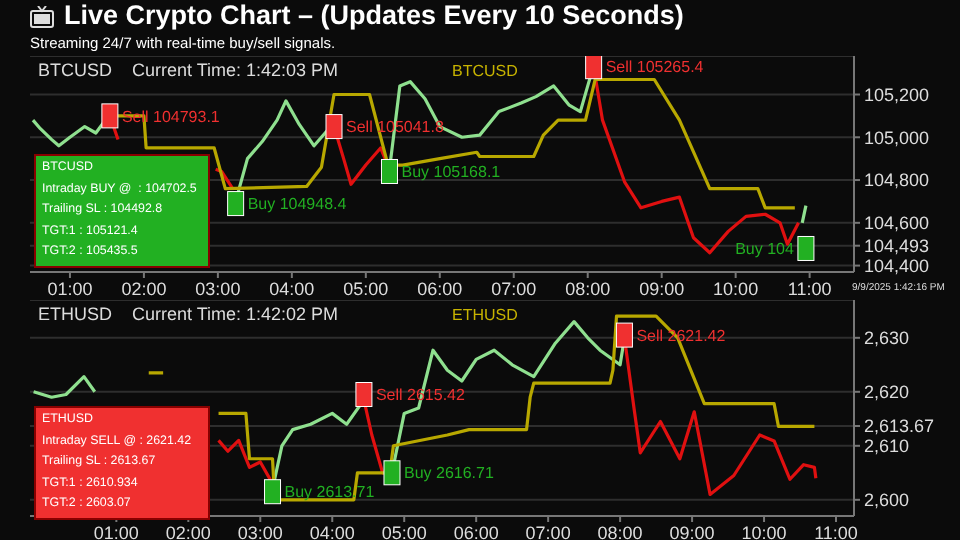  What do you see at coordinates (485, 315) in the screenshot?
I see `annotation: ETHUSD` at bounding box center [485, 315].